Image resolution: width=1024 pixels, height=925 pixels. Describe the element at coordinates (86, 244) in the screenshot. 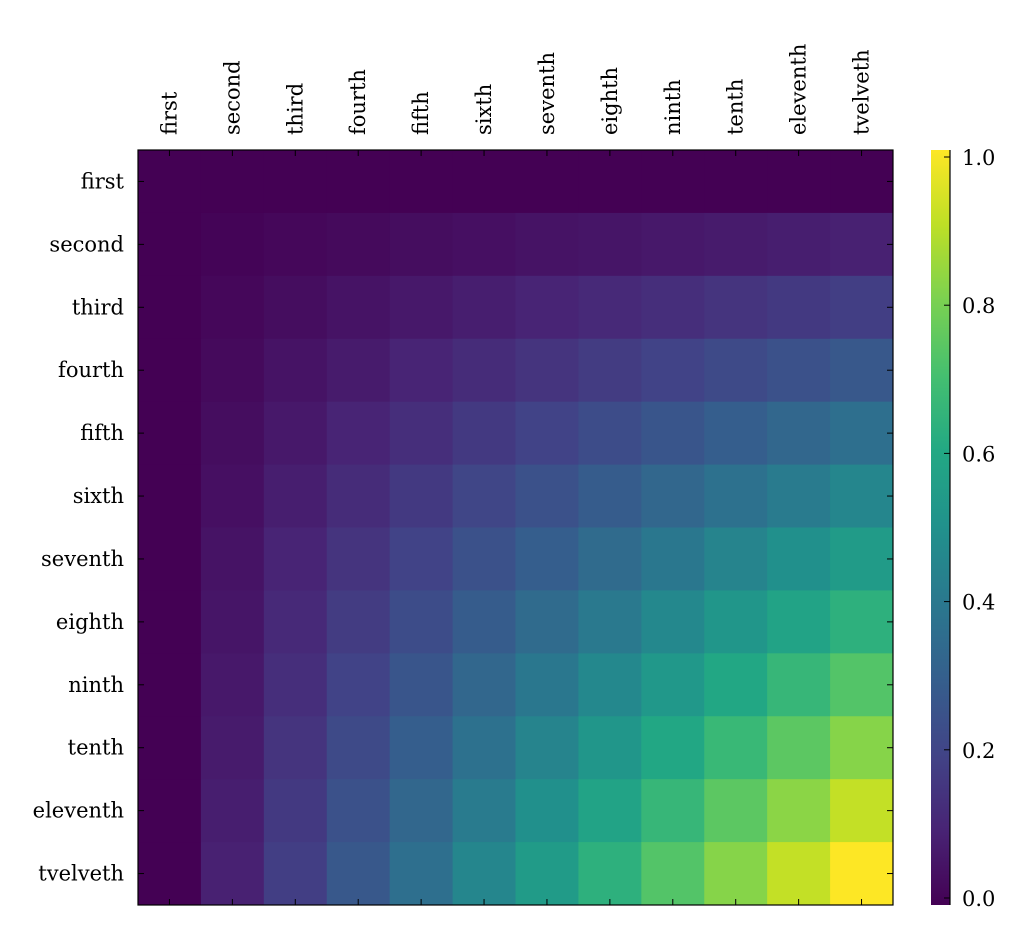

I see `y-tick-label: second` at that location.